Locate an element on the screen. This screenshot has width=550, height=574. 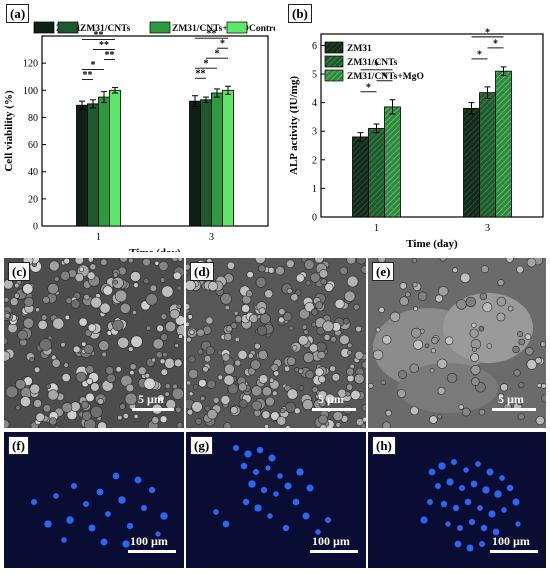
sem-texture-c is located at coordinates (94, 343).